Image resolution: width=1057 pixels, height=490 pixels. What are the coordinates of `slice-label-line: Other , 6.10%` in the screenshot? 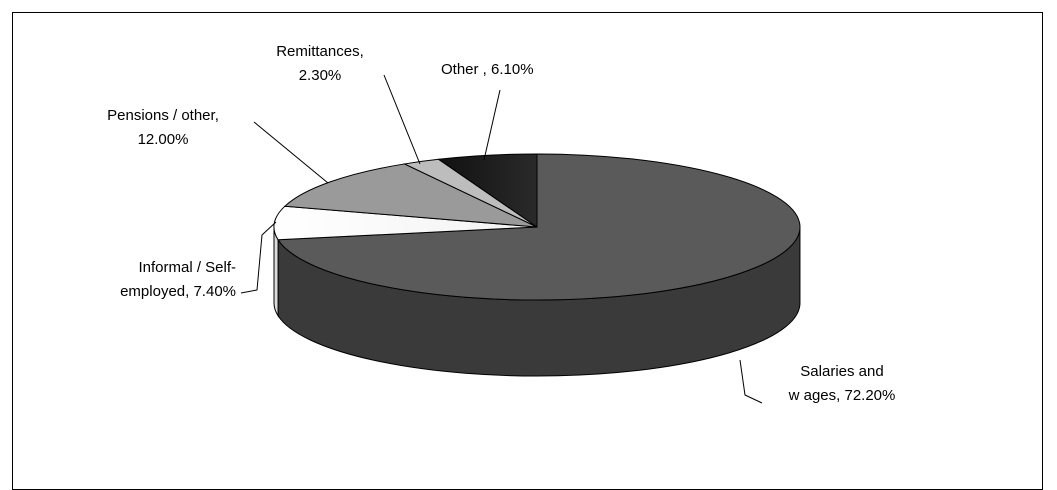 It's located at (487, 69).